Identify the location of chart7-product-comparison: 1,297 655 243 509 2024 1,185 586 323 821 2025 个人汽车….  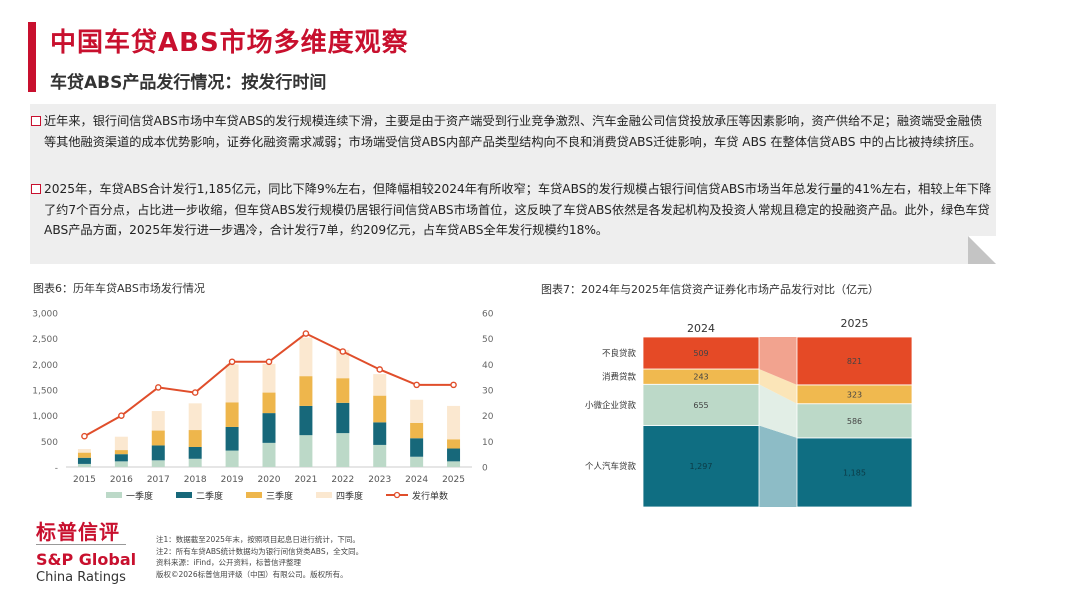
(749, 412).